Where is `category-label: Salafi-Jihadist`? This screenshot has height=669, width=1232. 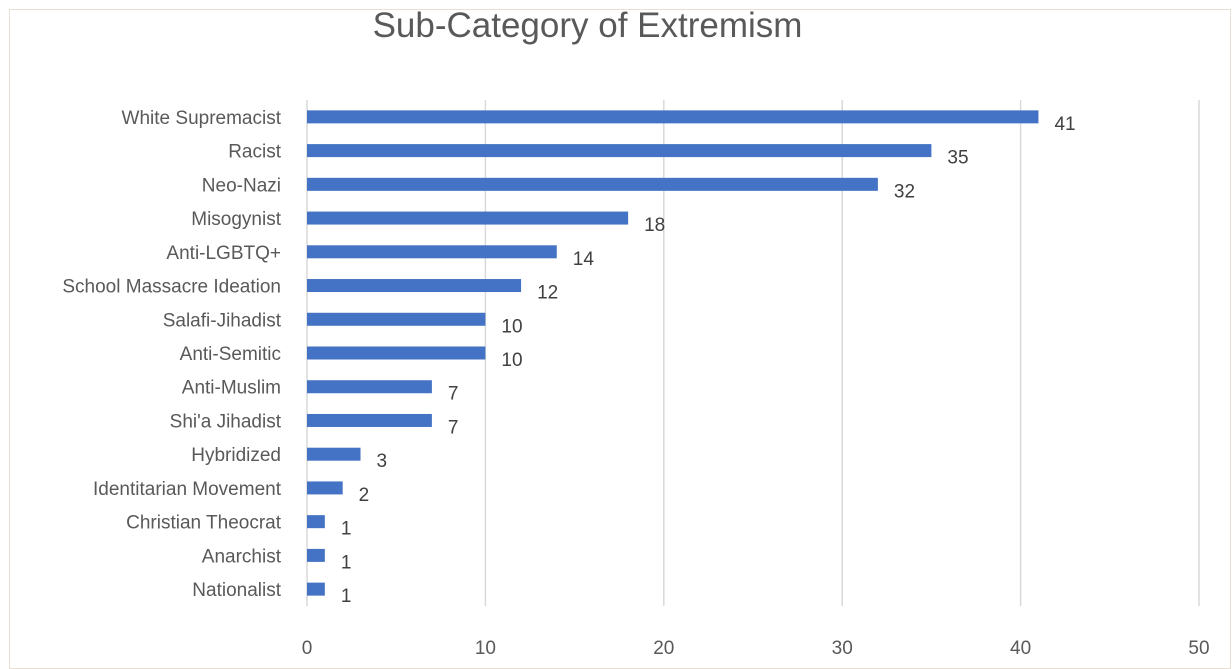 category-label: Salafi-Jihadist is located at coordinates (222, 320).